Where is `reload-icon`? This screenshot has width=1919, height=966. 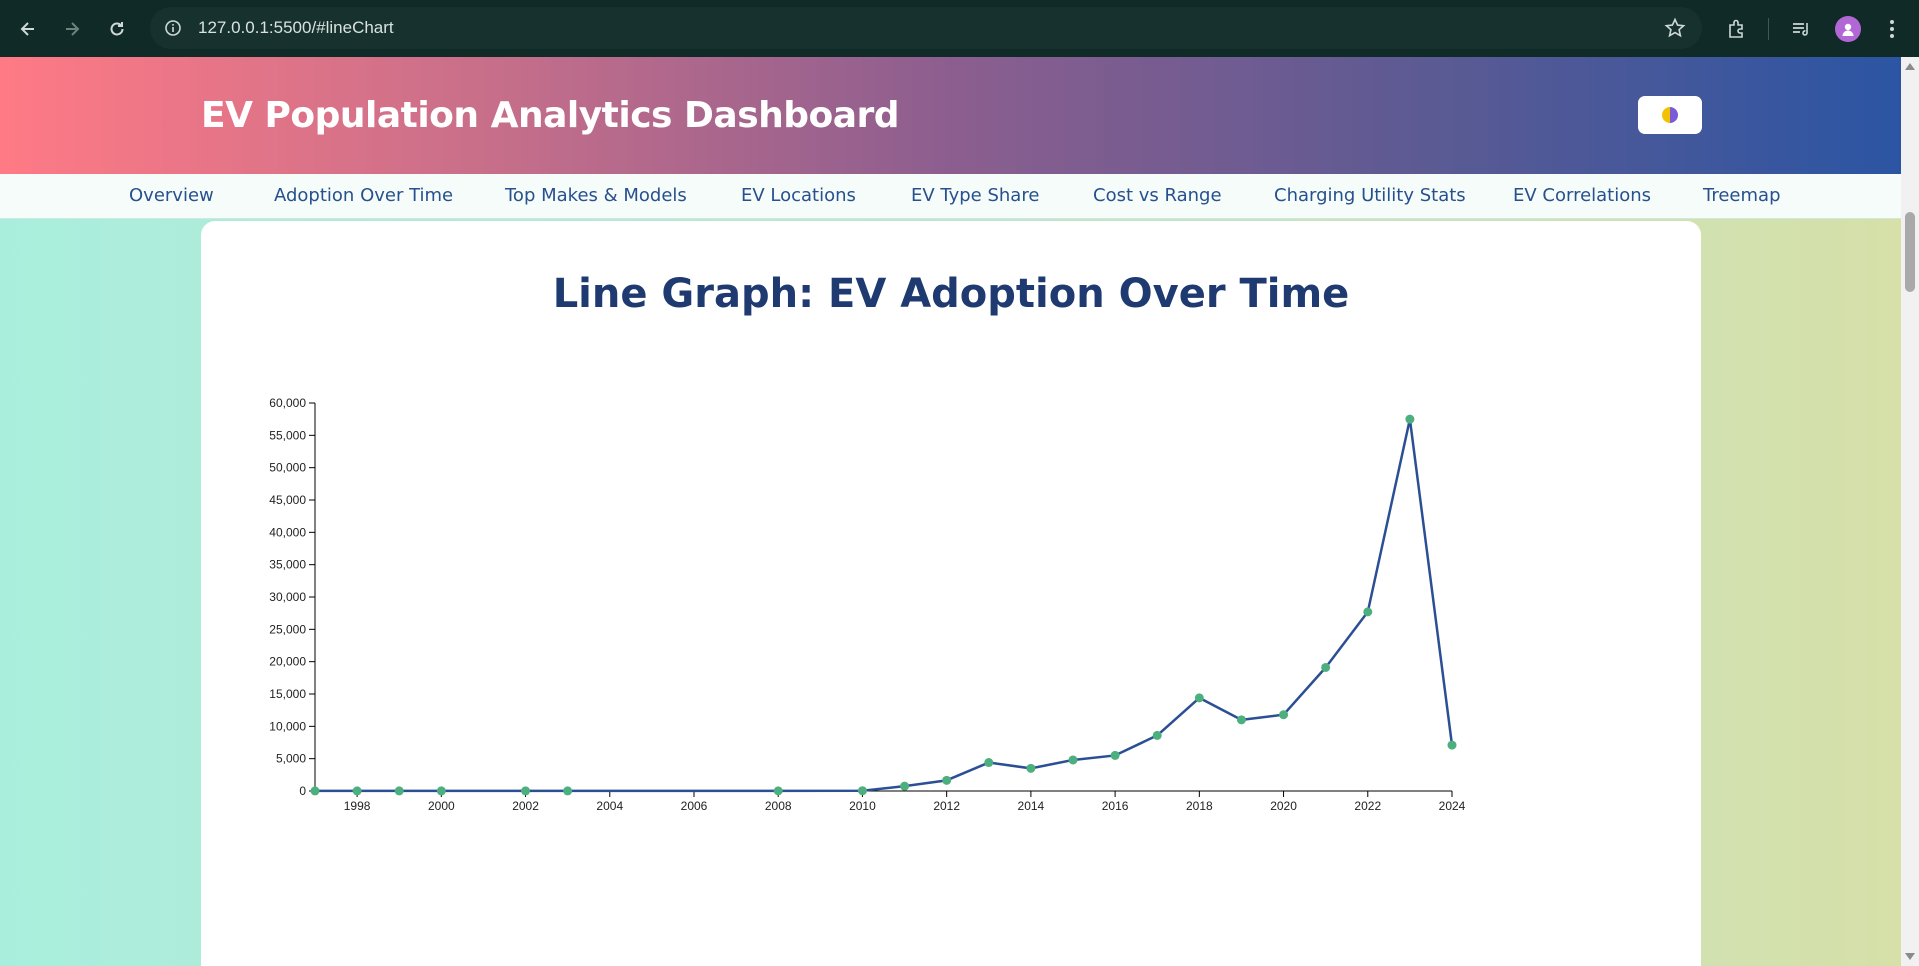 reload-icon is located at coordinates (117, 29).